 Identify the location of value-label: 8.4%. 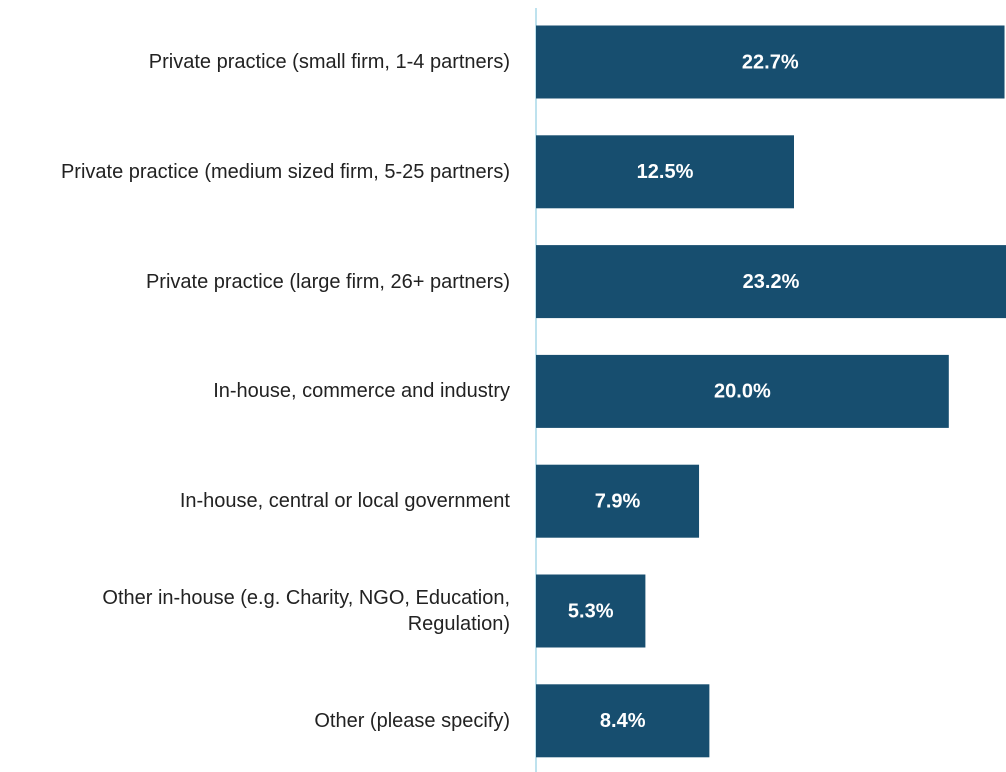
(623, 721).